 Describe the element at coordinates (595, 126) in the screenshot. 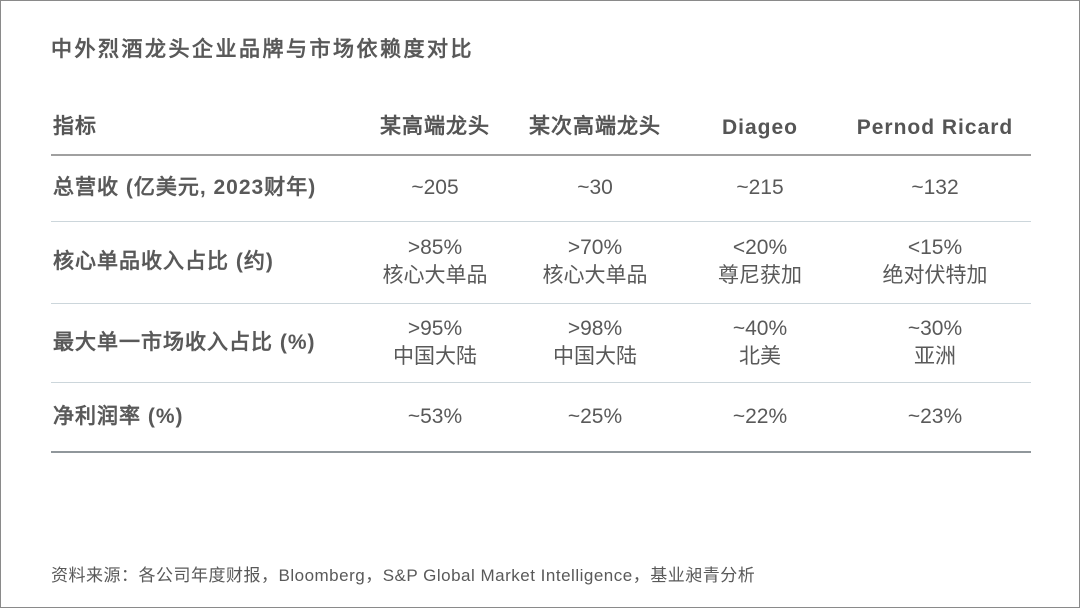

I see `col-header-subpremium-leader: 某次高端龙头` at that location.